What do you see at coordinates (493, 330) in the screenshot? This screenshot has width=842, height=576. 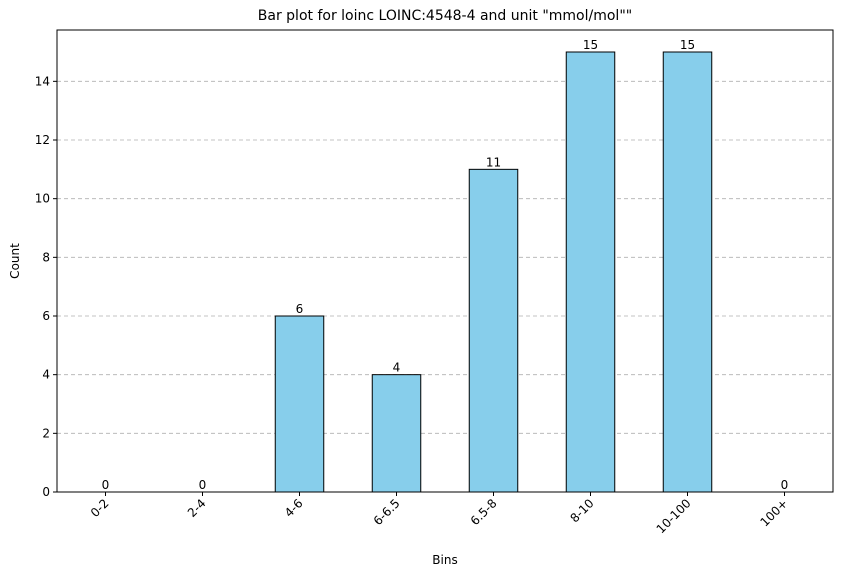 I see `bar-6.5-8` at bounding box center [493, 330].